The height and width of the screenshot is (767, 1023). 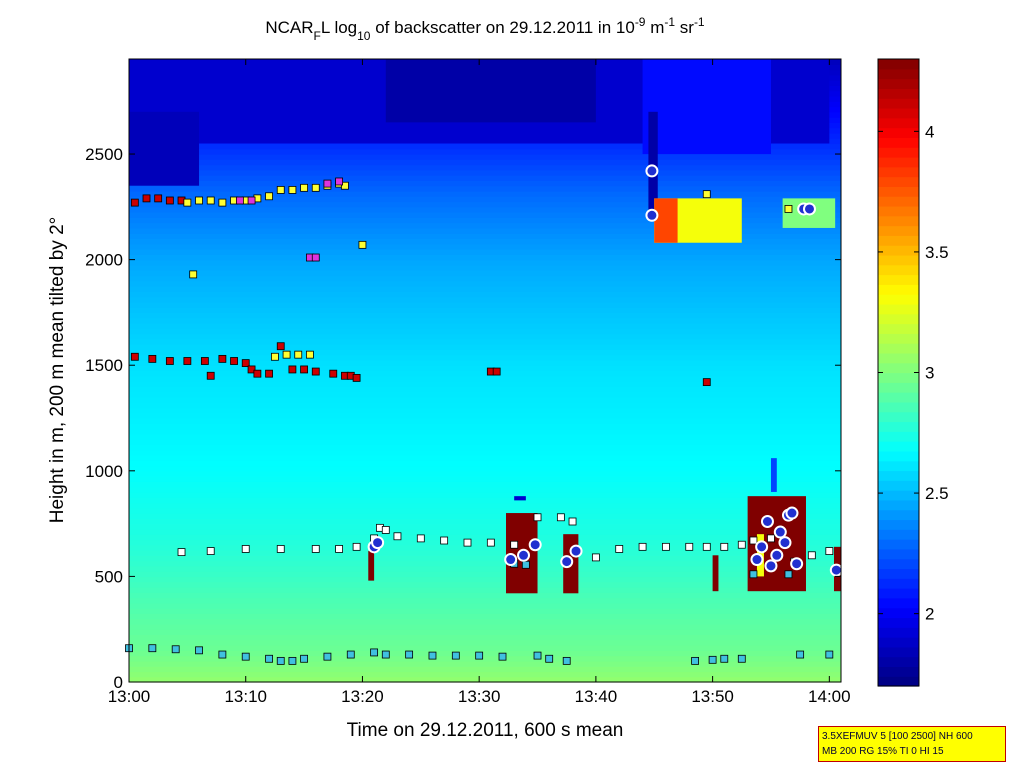 What do you see at coordinates (109, 576) in the screenshot?
I see `y-tick-label: 500` at bounding box center [109, 576].